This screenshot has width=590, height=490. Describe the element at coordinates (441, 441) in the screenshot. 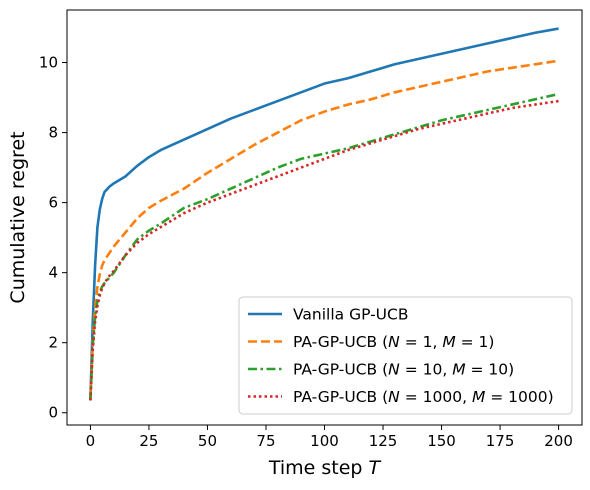

I see `x-tick-label: 150` at that location.